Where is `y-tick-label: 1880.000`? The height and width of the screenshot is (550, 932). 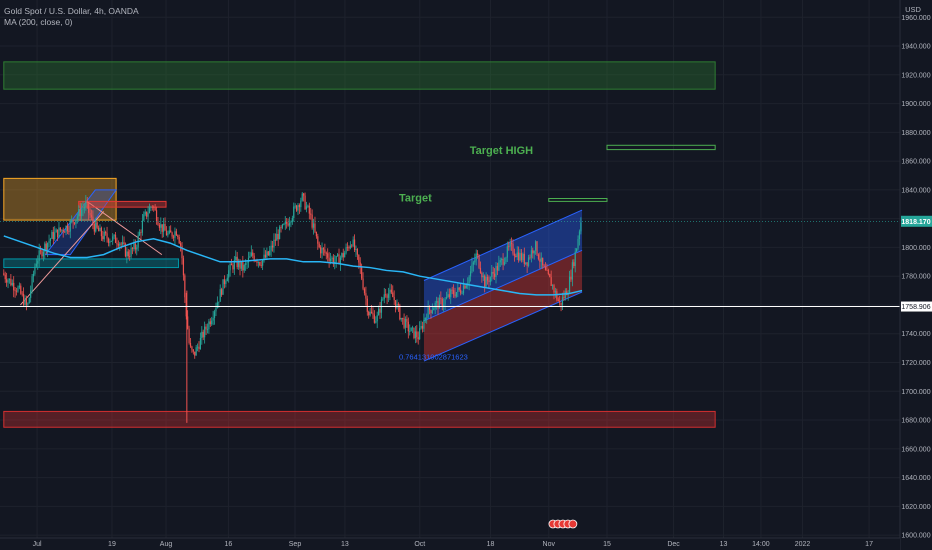
y-tick-label: 1880.000 is located at coordinates (915, 133).